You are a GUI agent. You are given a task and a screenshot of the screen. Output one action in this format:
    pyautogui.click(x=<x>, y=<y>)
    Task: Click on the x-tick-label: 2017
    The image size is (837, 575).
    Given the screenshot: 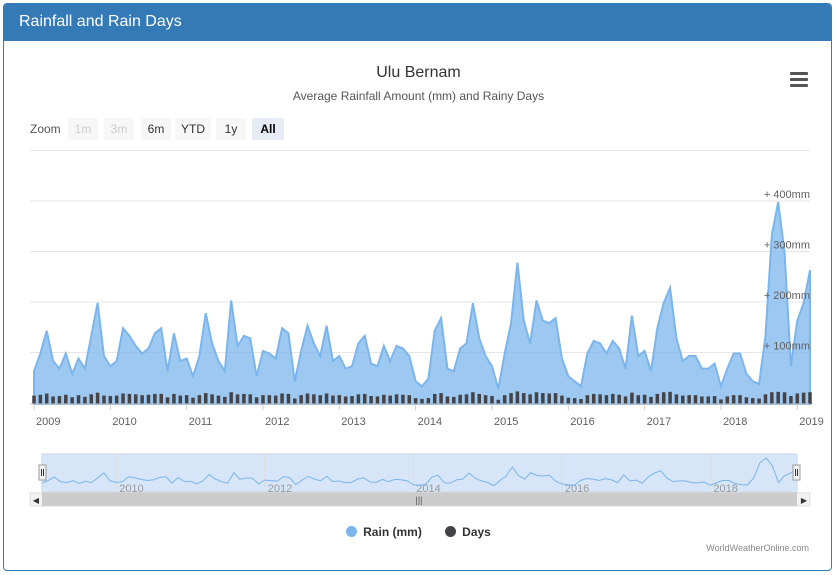 What is the action you would take?
    pyautogui.click(x=659, y=422)
    